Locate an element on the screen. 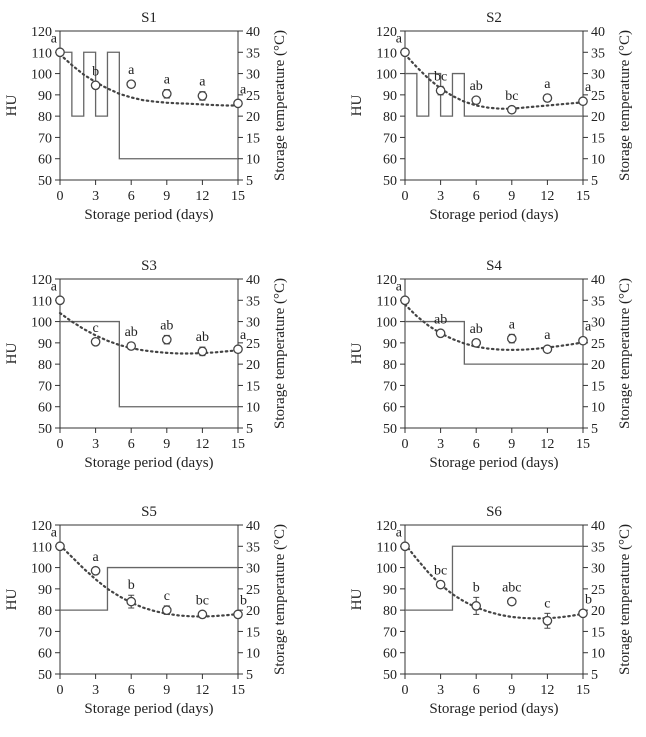 The image size is (646, 737). significance-letter: b is located at coordinates (476, 587).